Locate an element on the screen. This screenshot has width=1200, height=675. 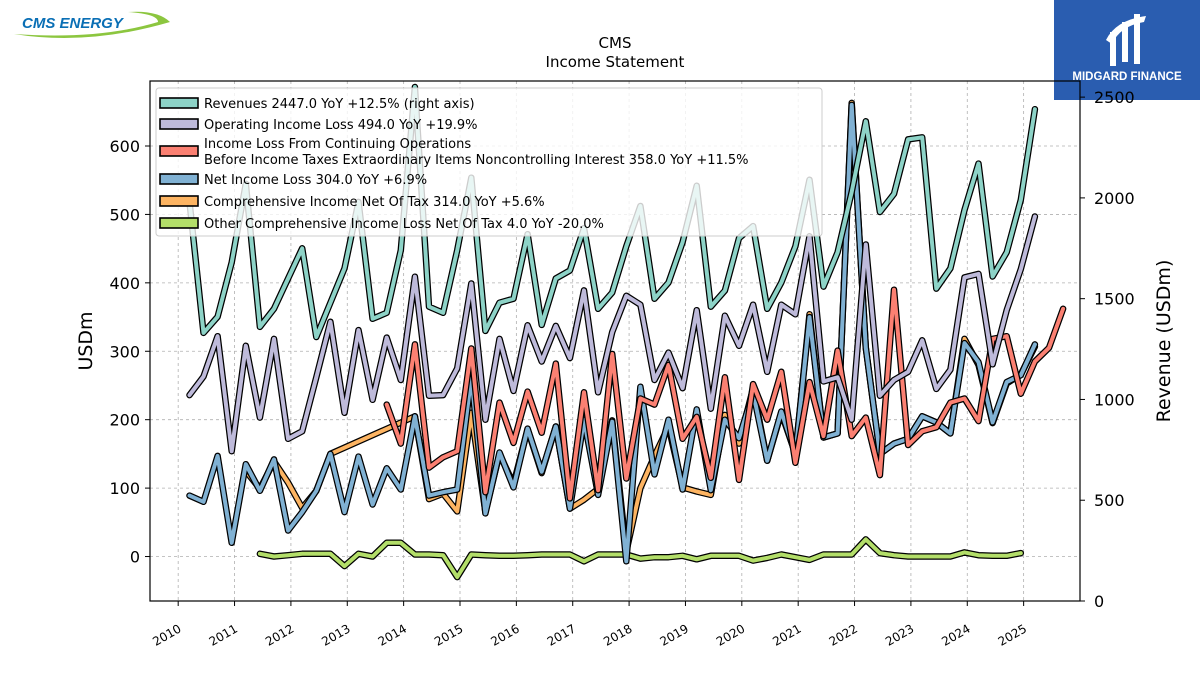
x-tick-label: 2011 is located at coordinates (223, 634).